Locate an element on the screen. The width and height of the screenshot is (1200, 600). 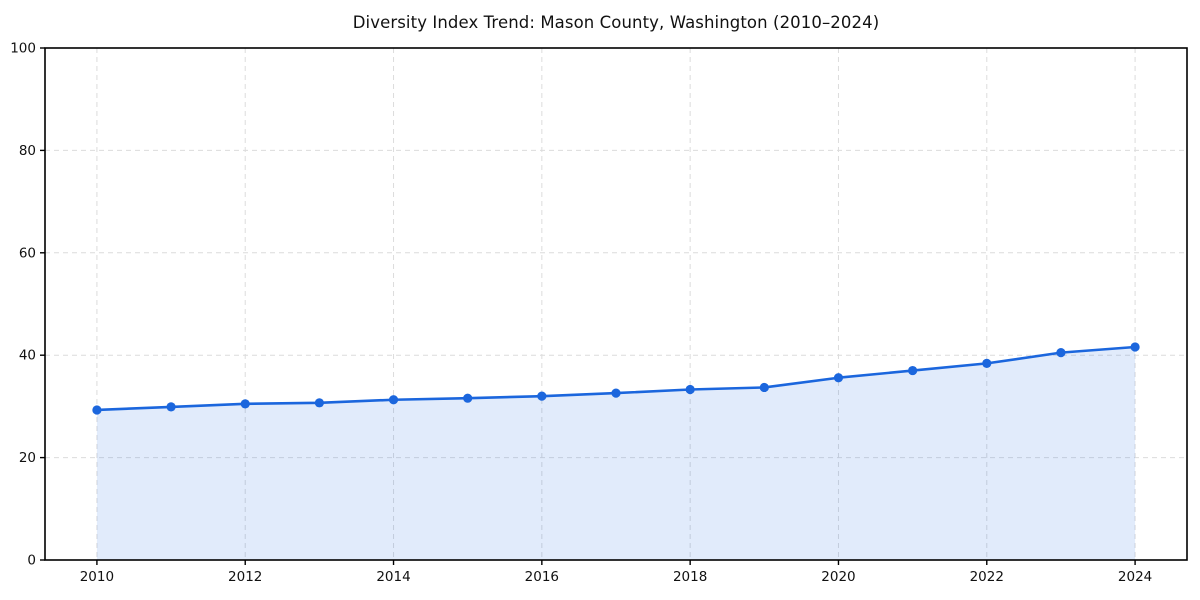
x-tick-label: 2024 is located at coordinates (1135, 577).